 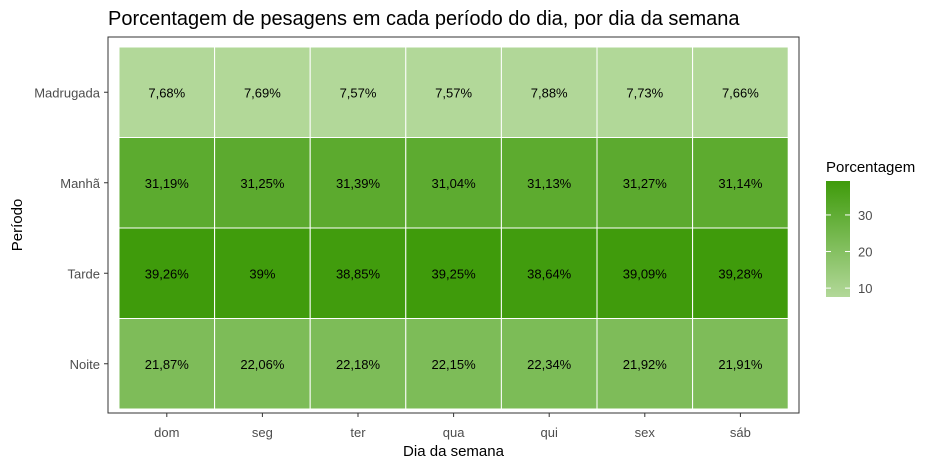 I want to click on cell-value-label: 22,34%, so click(x=549, y=364).